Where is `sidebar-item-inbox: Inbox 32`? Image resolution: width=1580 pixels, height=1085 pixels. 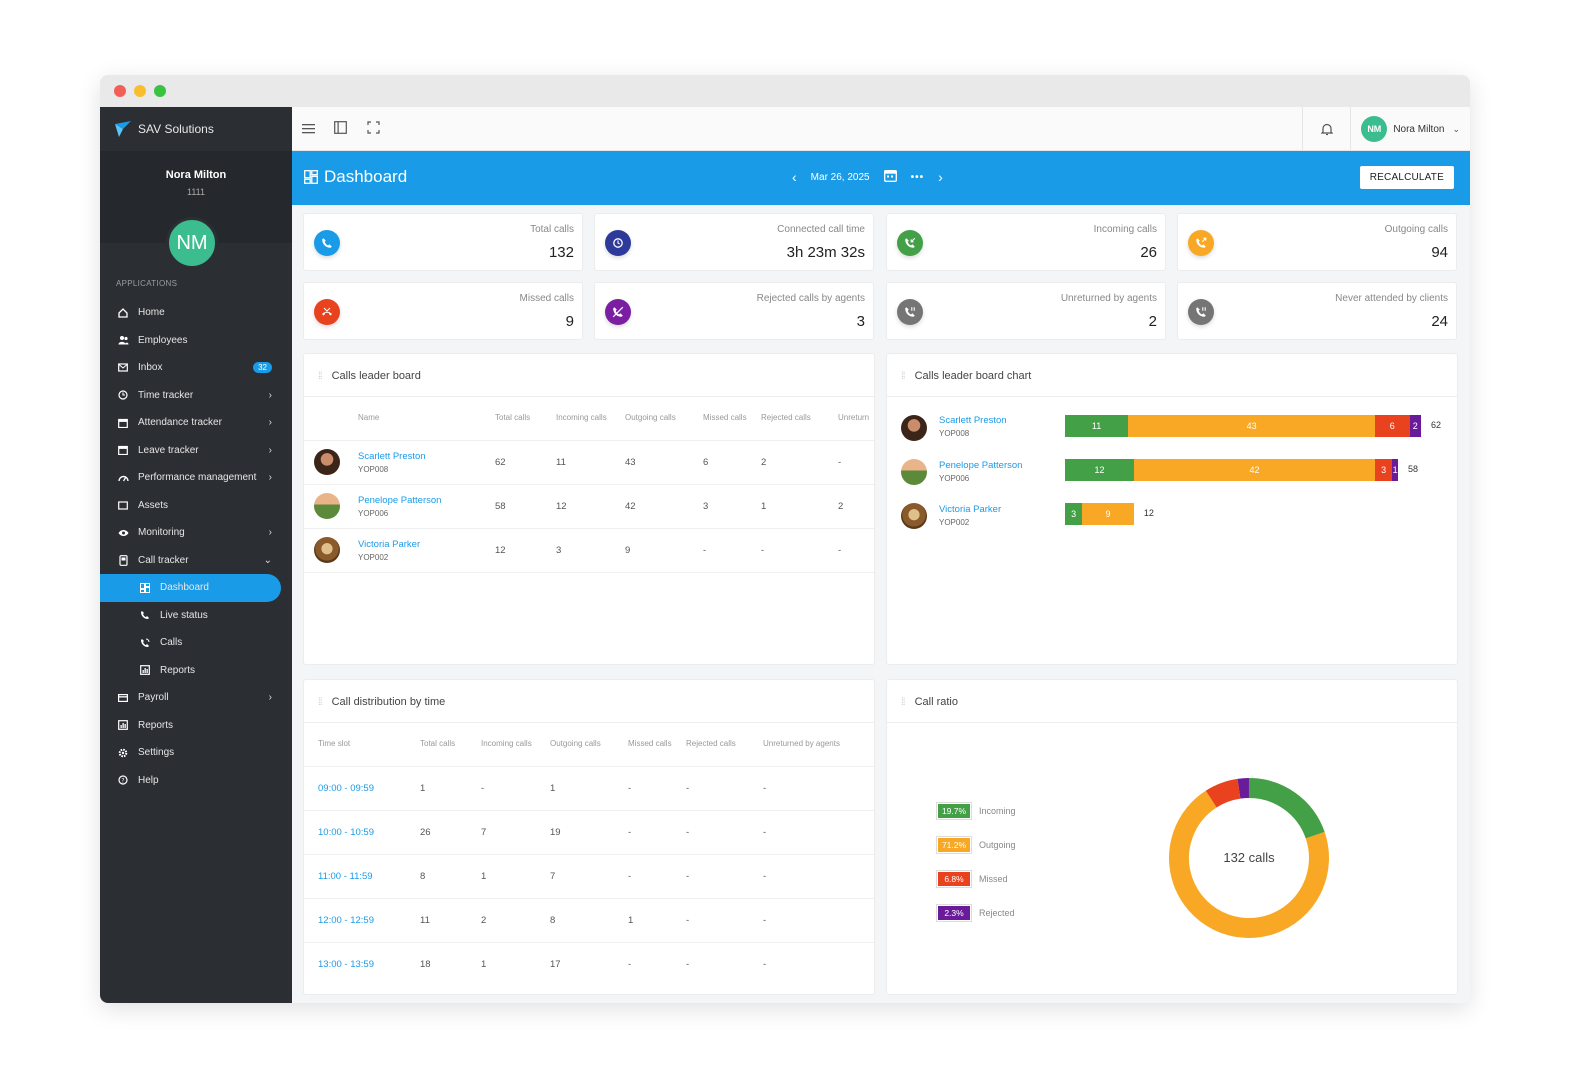 sidebar-item-inbox: Inbox 32 is located at coordinates (196, 368).